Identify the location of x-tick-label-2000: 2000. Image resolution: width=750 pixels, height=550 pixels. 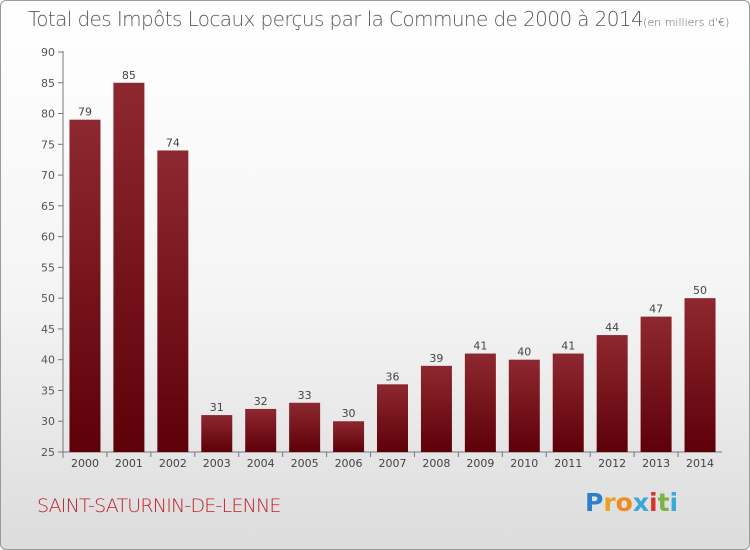
(85, 463).